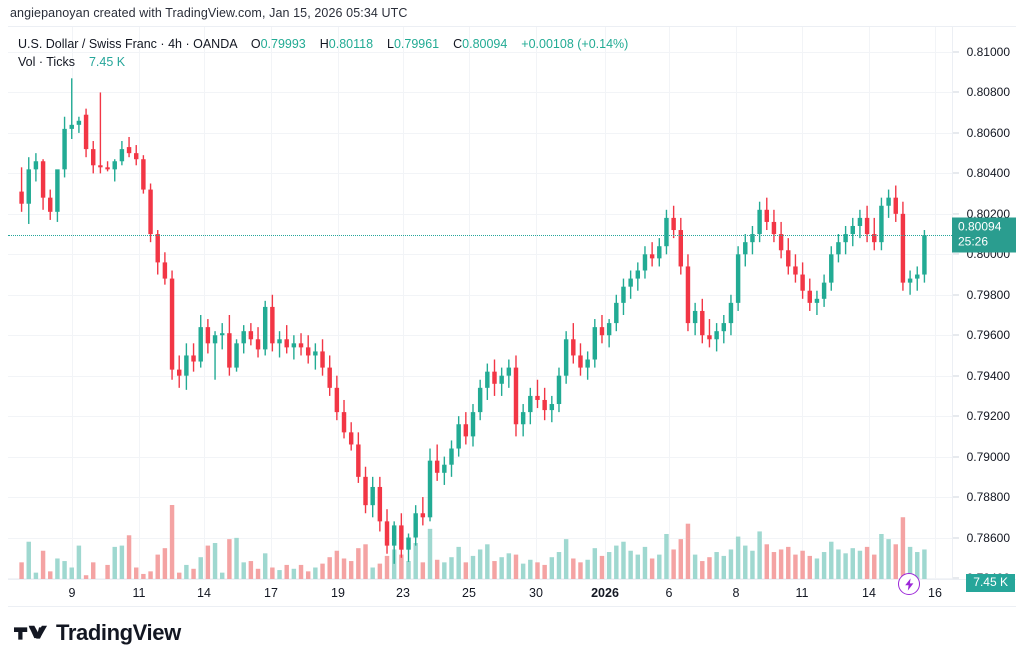 The image size is (1024, 661). I want to click on time-axis-label: 9, so click(72, 593).